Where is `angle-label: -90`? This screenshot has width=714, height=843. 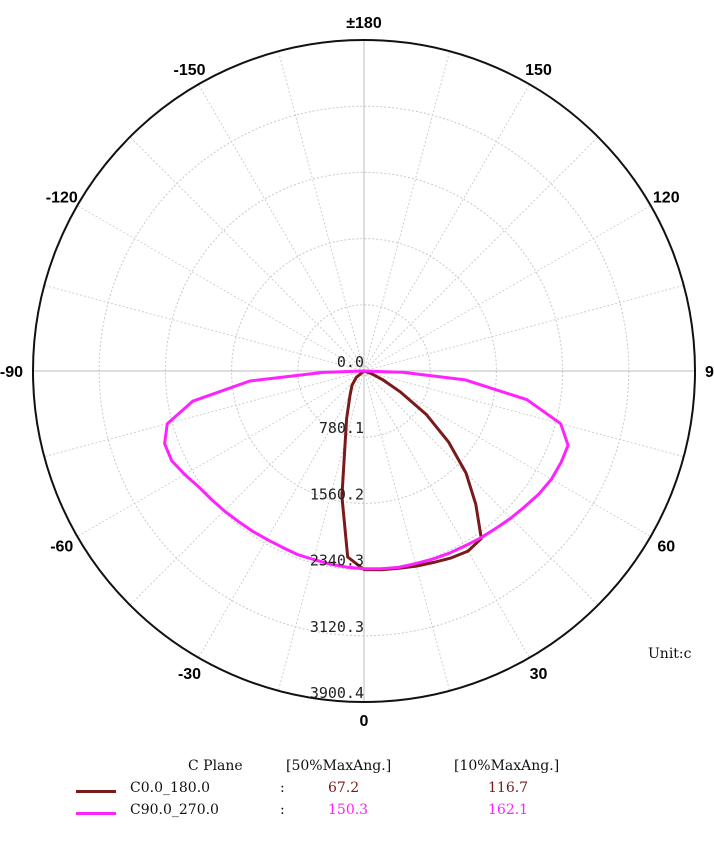 angle-label: -90 is located at coordinates (11, 372).